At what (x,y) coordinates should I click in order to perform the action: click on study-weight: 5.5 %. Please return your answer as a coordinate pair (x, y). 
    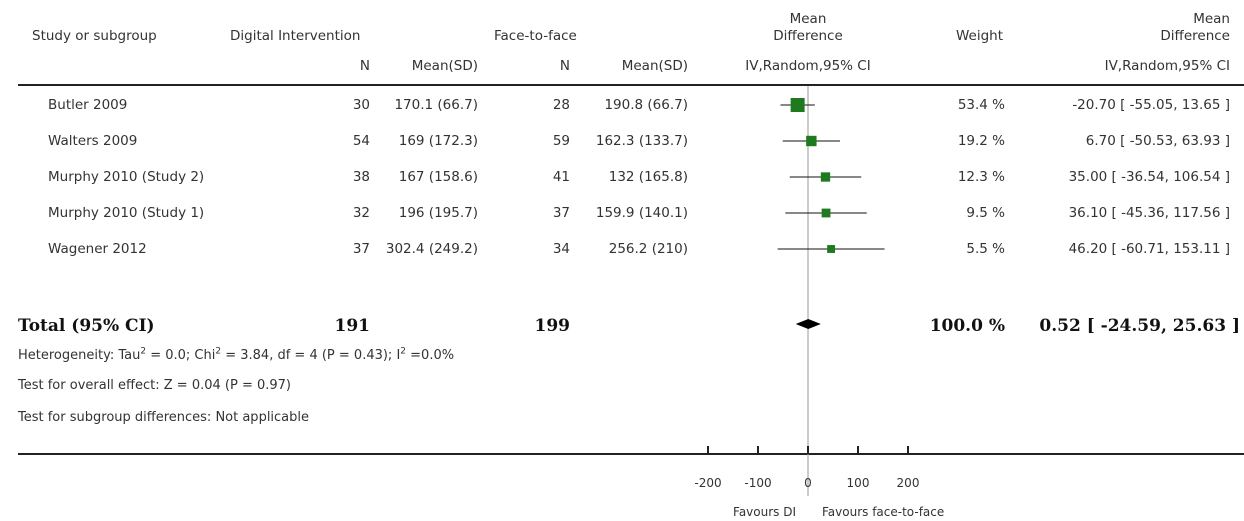
    Looking at the image, I should click on (985, 249).